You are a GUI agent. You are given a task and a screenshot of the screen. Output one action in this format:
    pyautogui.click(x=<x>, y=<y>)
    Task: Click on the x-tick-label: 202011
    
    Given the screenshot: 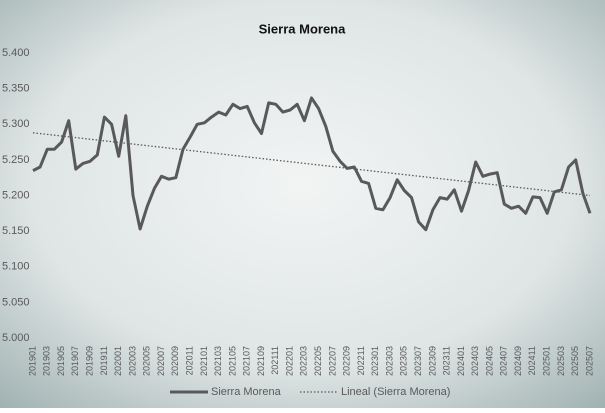 What is the action you would take?
    pyautogui.click(x=189, y=360)
    